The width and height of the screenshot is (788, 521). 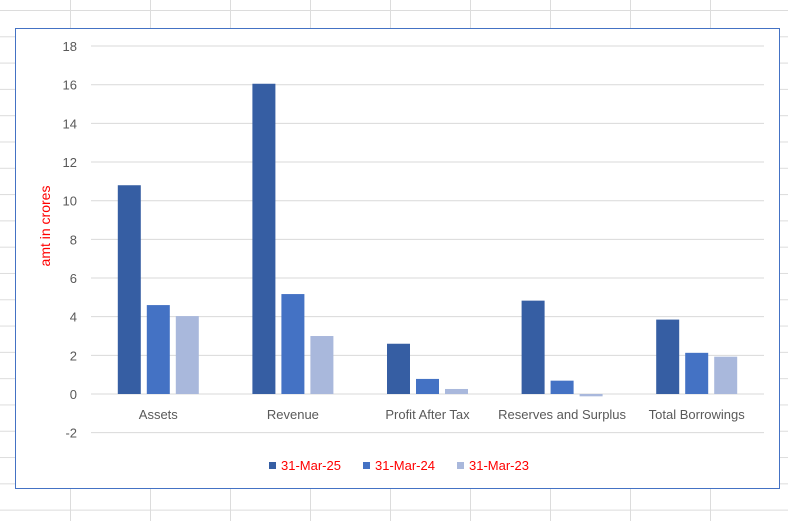 I want to click on y-tick-label: 2, so click(x=73, y=355).